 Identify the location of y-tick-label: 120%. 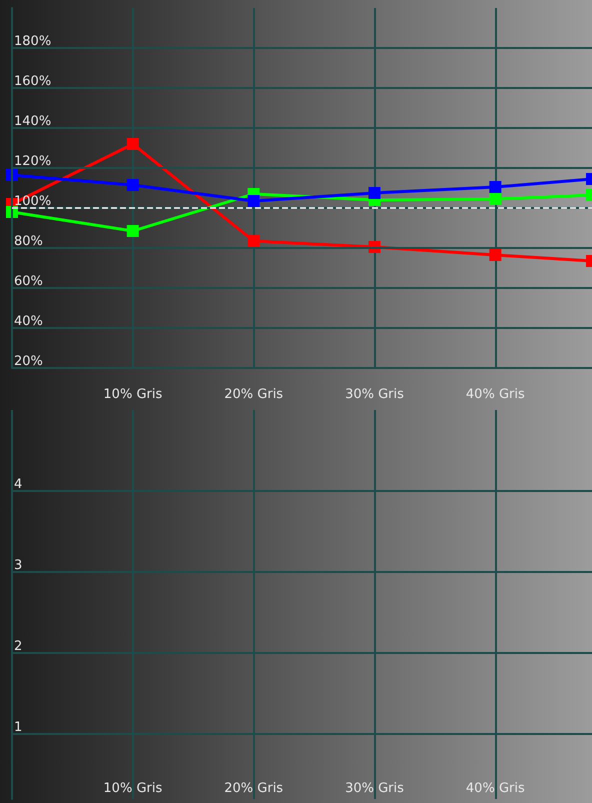
(33, 161).